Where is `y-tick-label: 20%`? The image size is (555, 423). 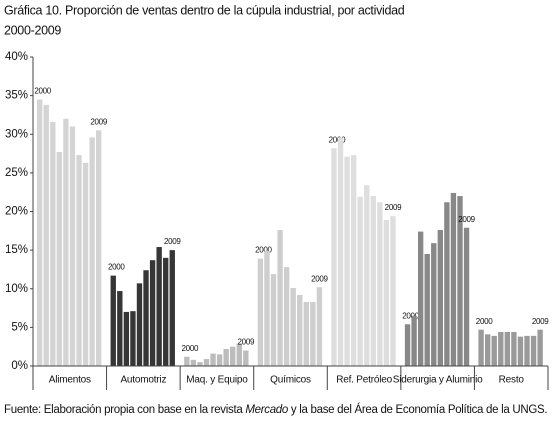 y-tick-label: 20% is located at coordinates (16, 212).